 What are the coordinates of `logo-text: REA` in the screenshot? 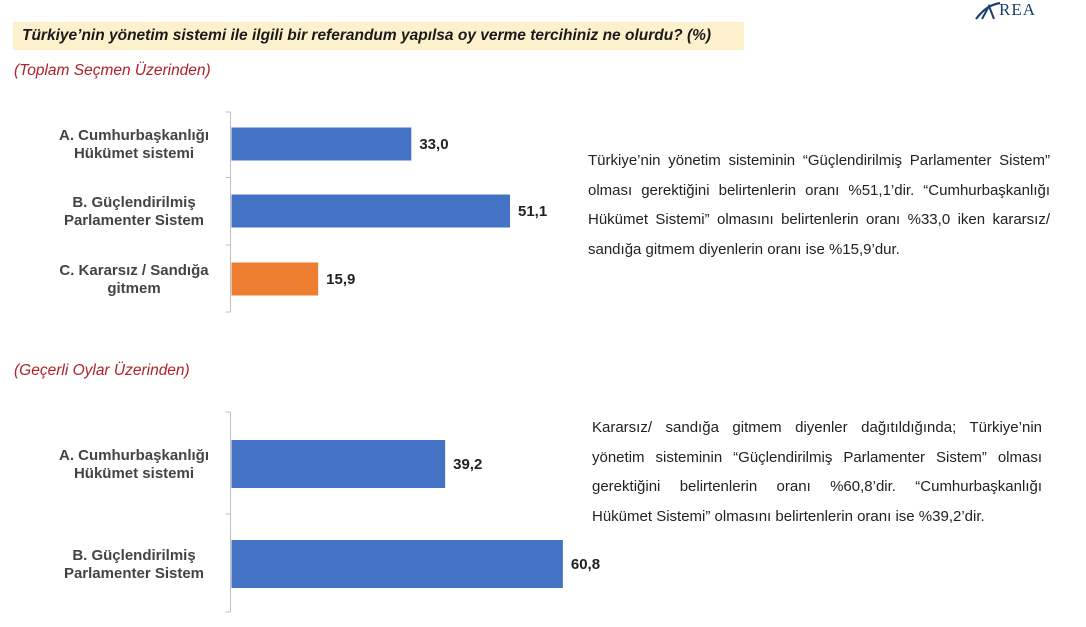 It's located at (1017, 9).